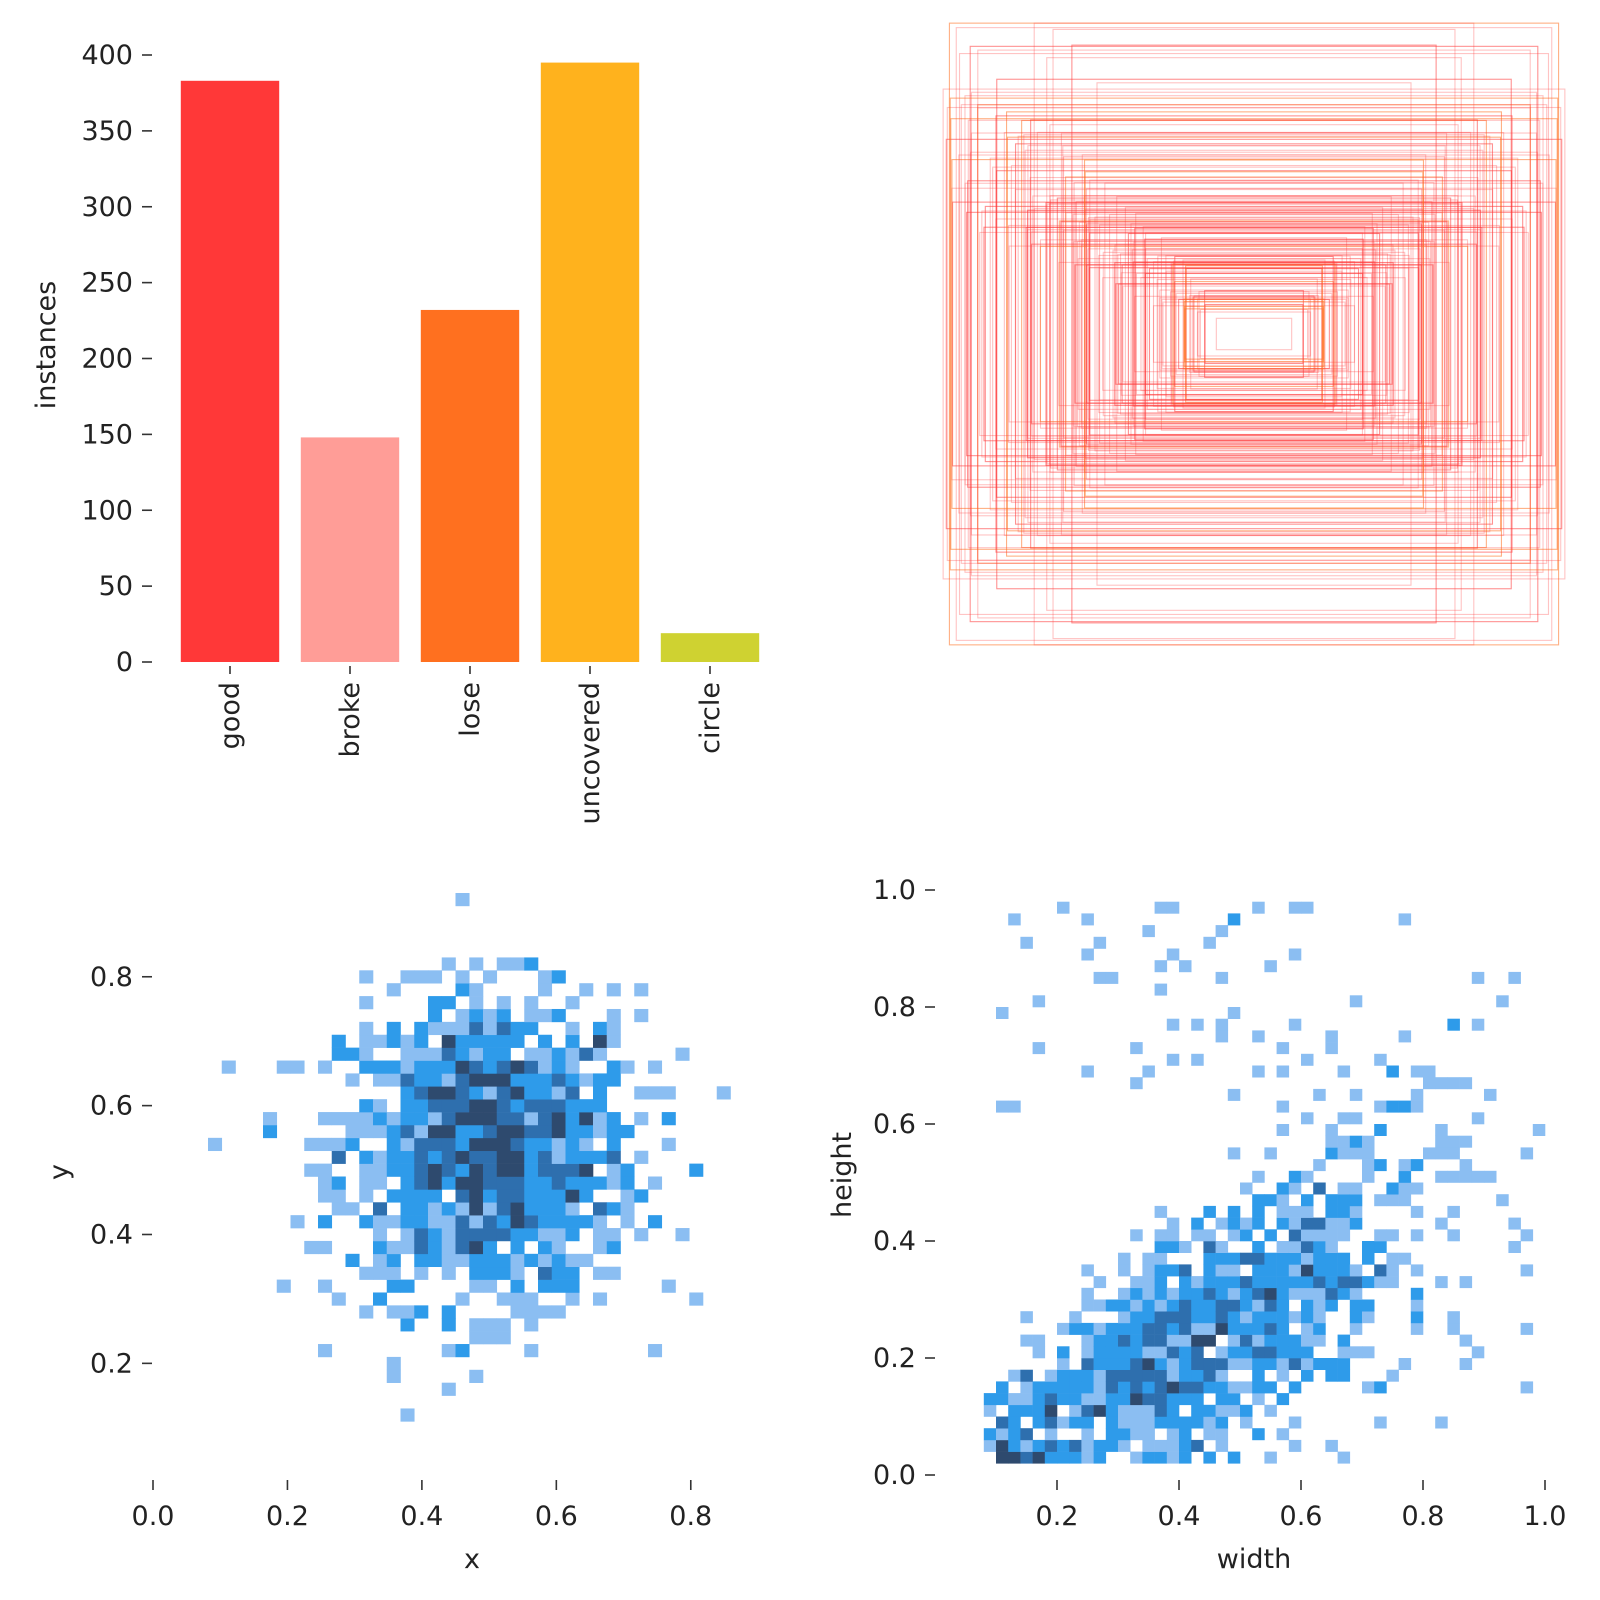  I want to click on box-outline, so click(1254, 334).